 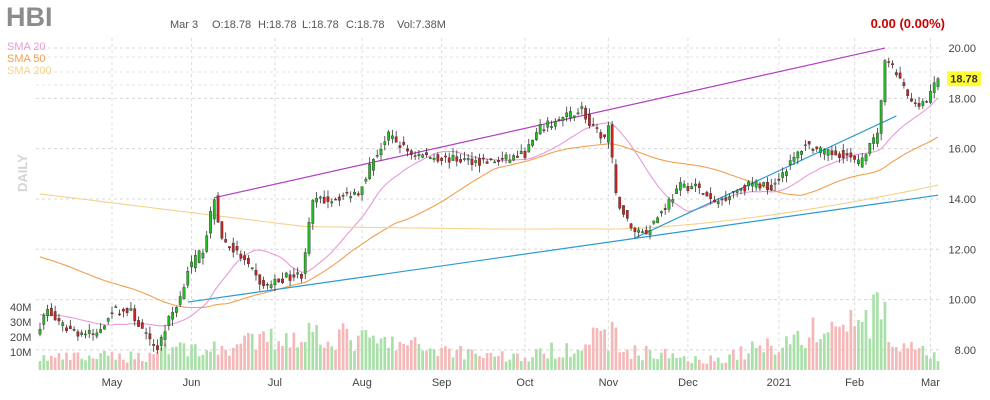 What do you see at coordinates (442, 383) in the screenshot?
I see `date-tick-label: Sep` at bounding box center [442, 383].